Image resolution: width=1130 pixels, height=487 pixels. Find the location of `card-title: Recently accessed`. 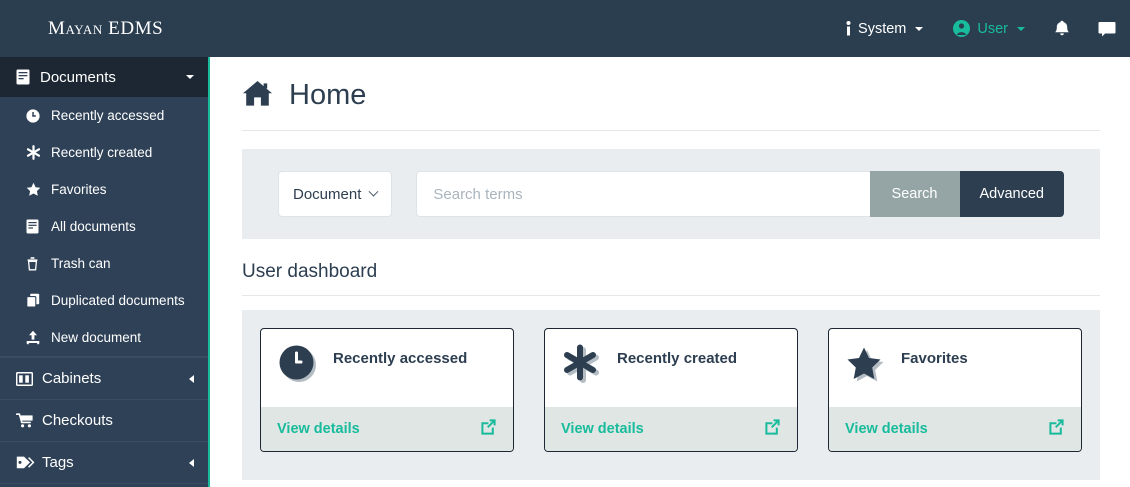

card-title: Recently accessed is located at coordinates (400, 358).